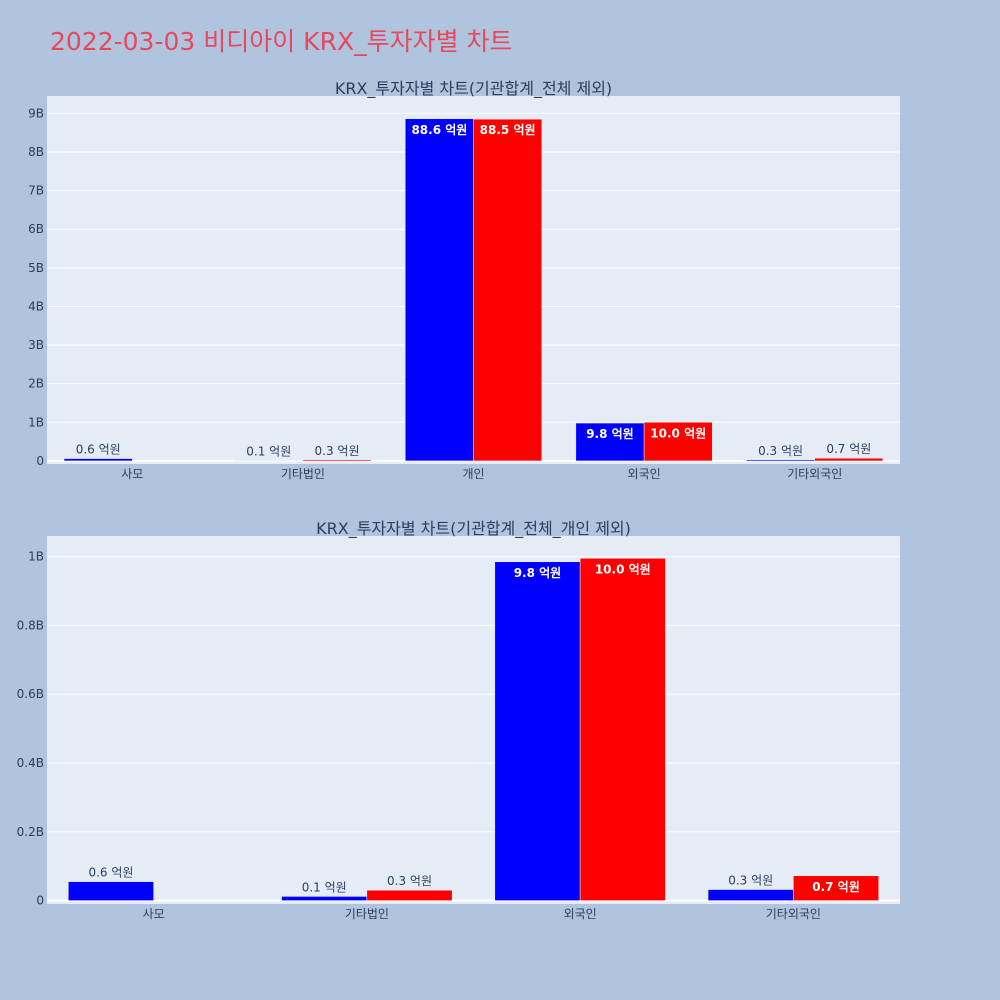 Image resolution: width=1000 pixels, height=1000 pixels. I want to click on y-tick-label: 0.8B, so click(30, 625).